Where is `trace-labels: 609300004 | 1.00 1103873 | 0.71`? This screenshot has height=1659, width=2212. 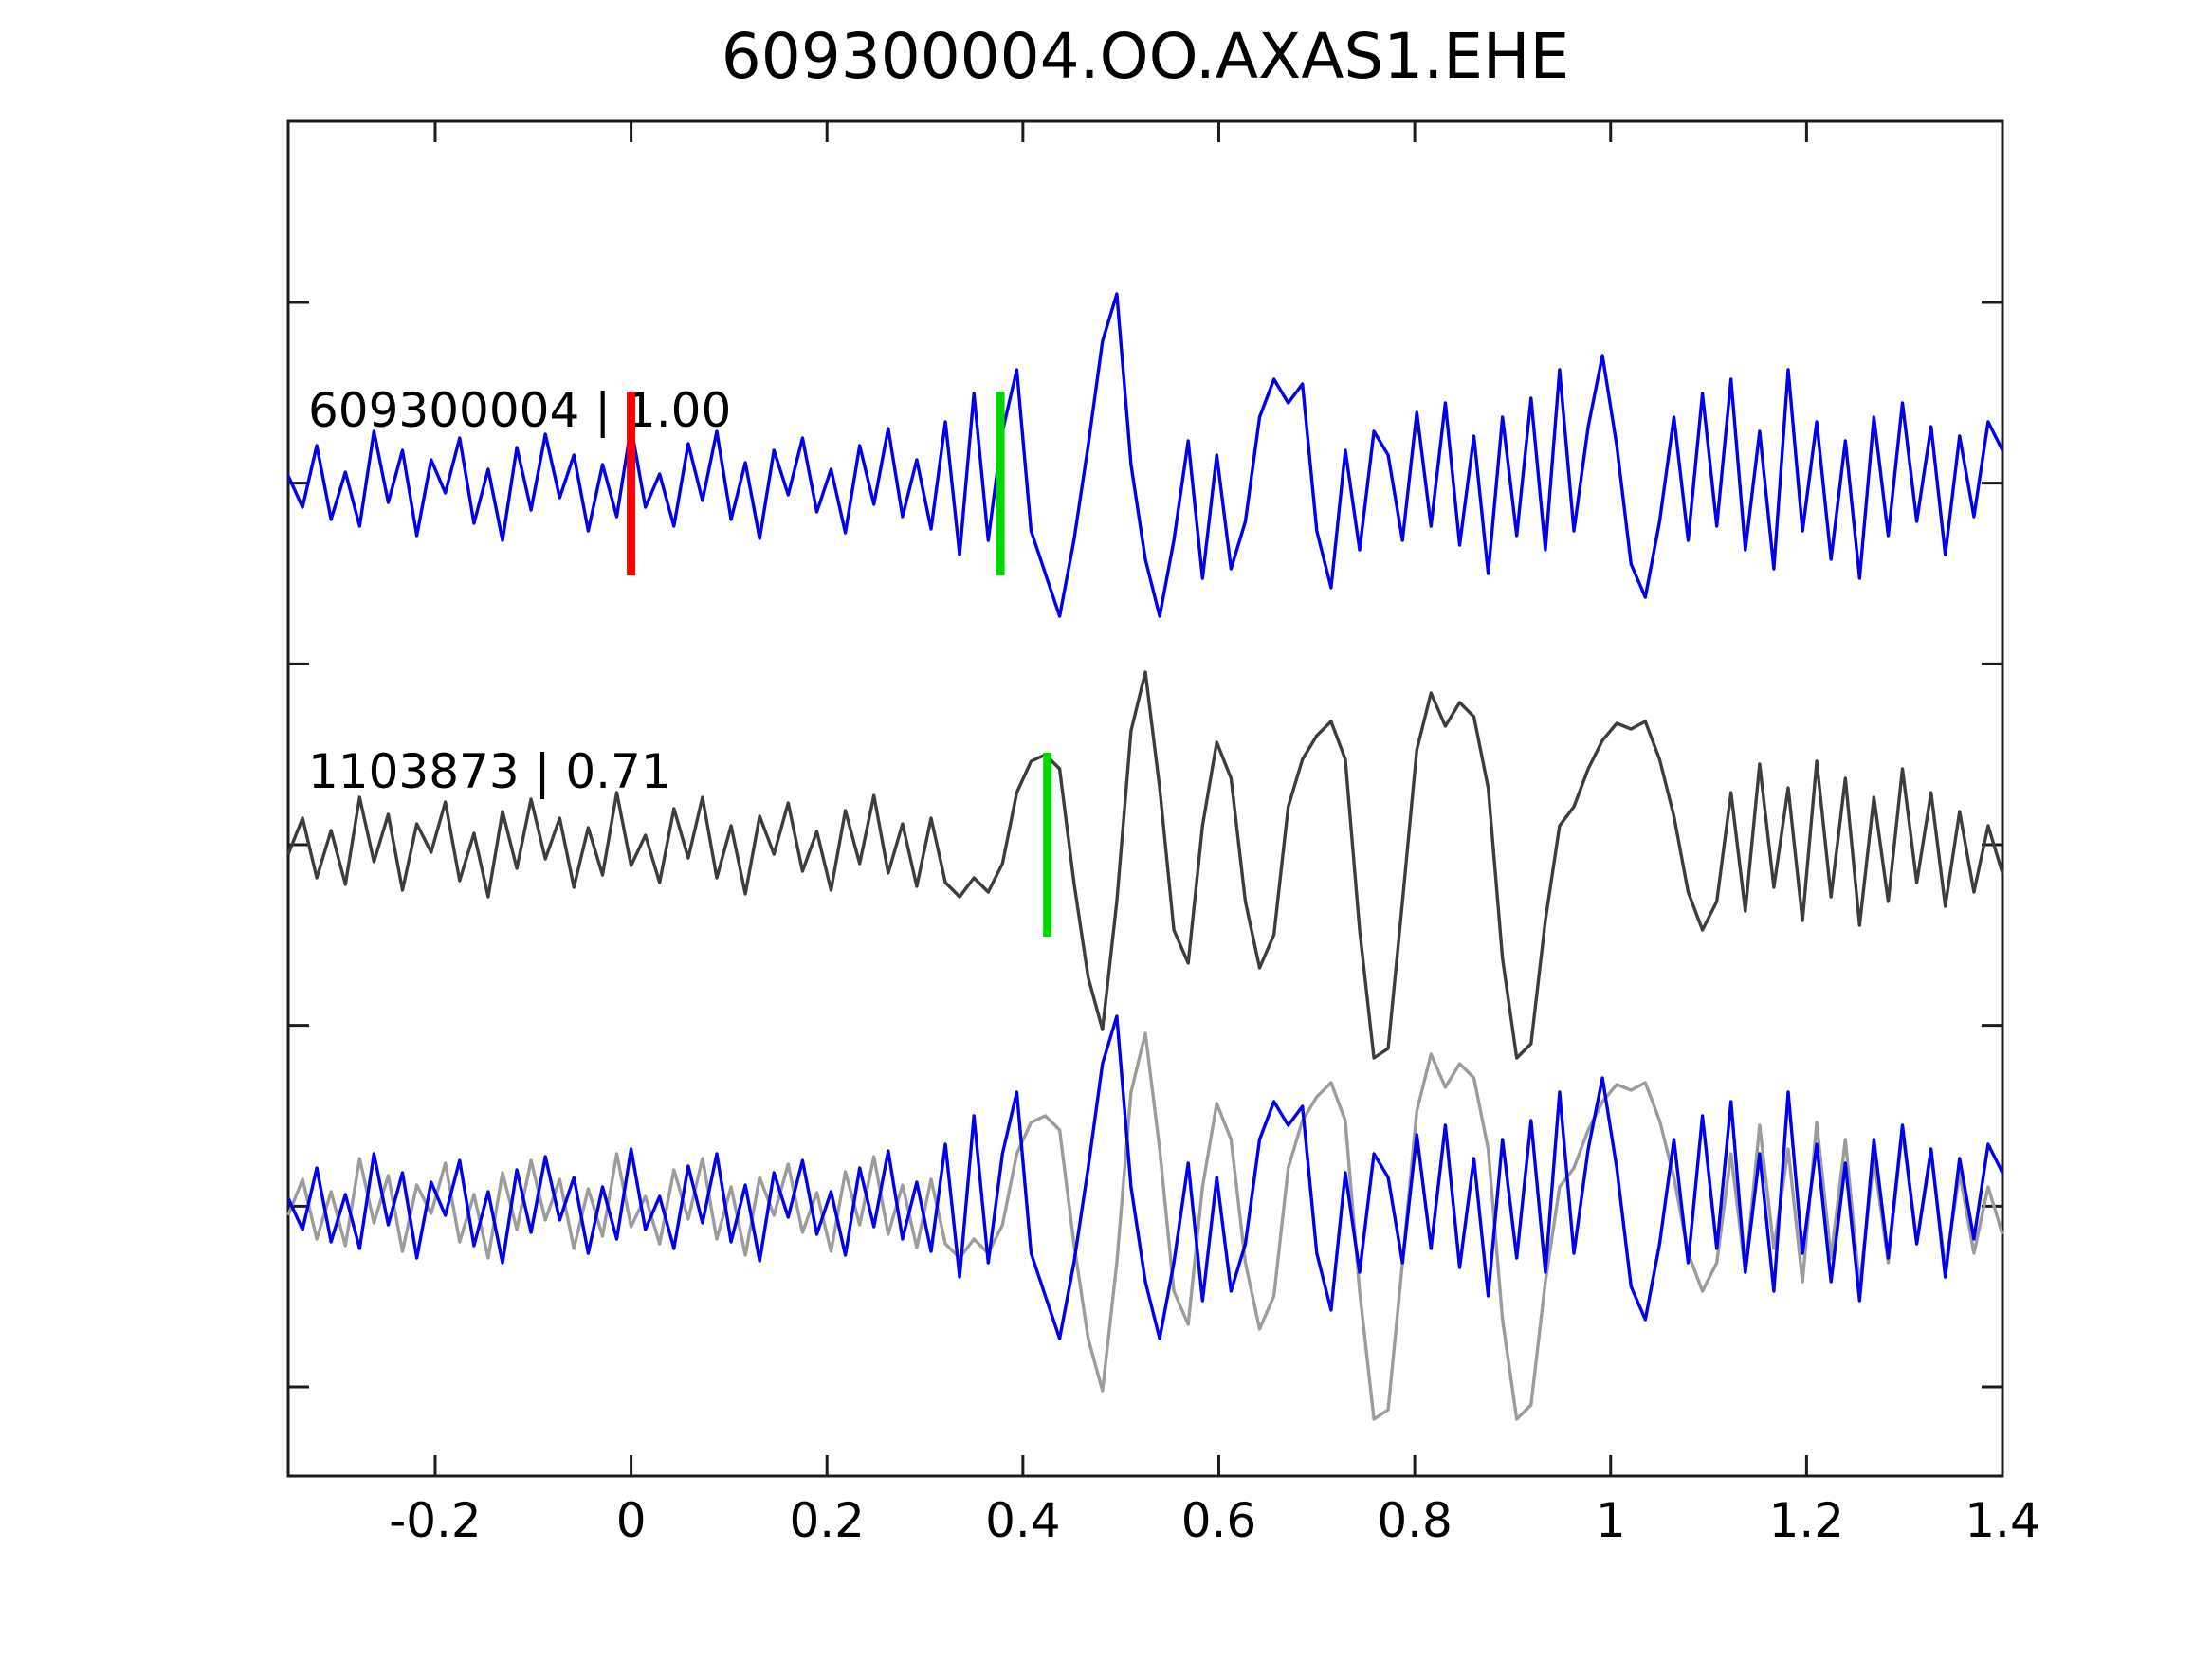 trace-labels: 609300004 | 1.00 1103873 | 0.71 is located at coordinates (519, 591).